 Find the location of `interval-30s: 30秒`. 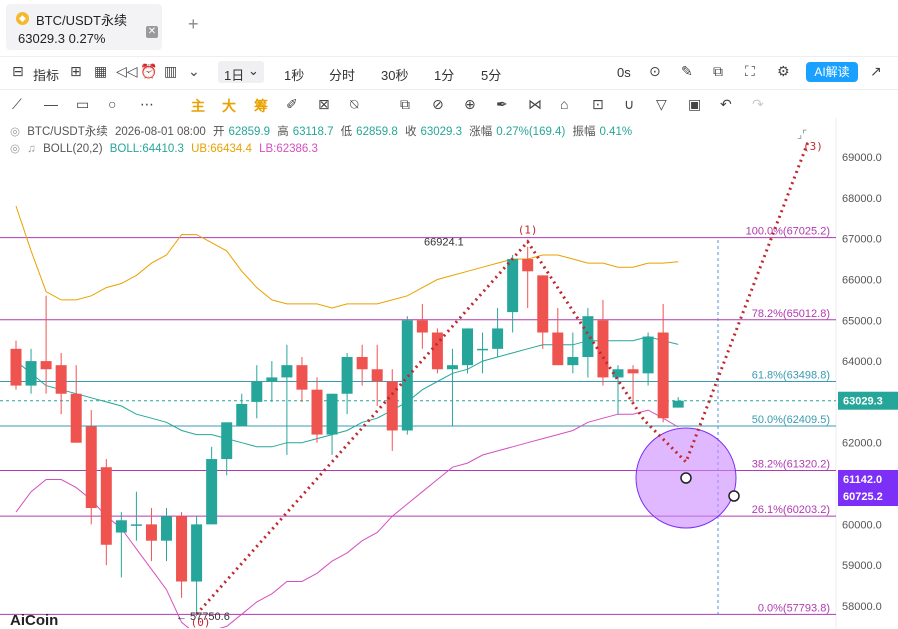

interval-30s: 30秒 is located at coordinates (395, 75).